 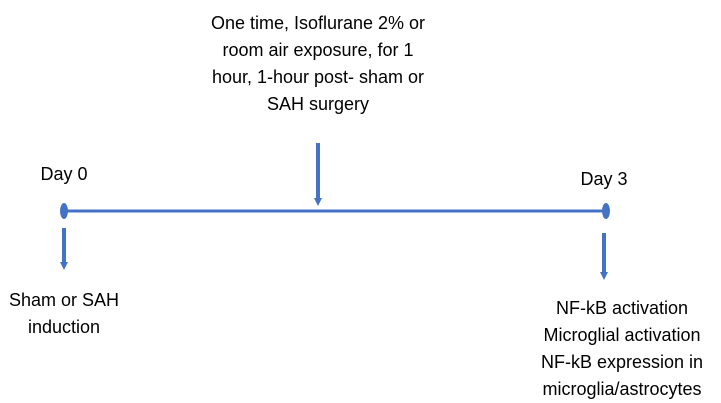 I want to click on note-line: SAH surgery, so click(x=318, y=104).